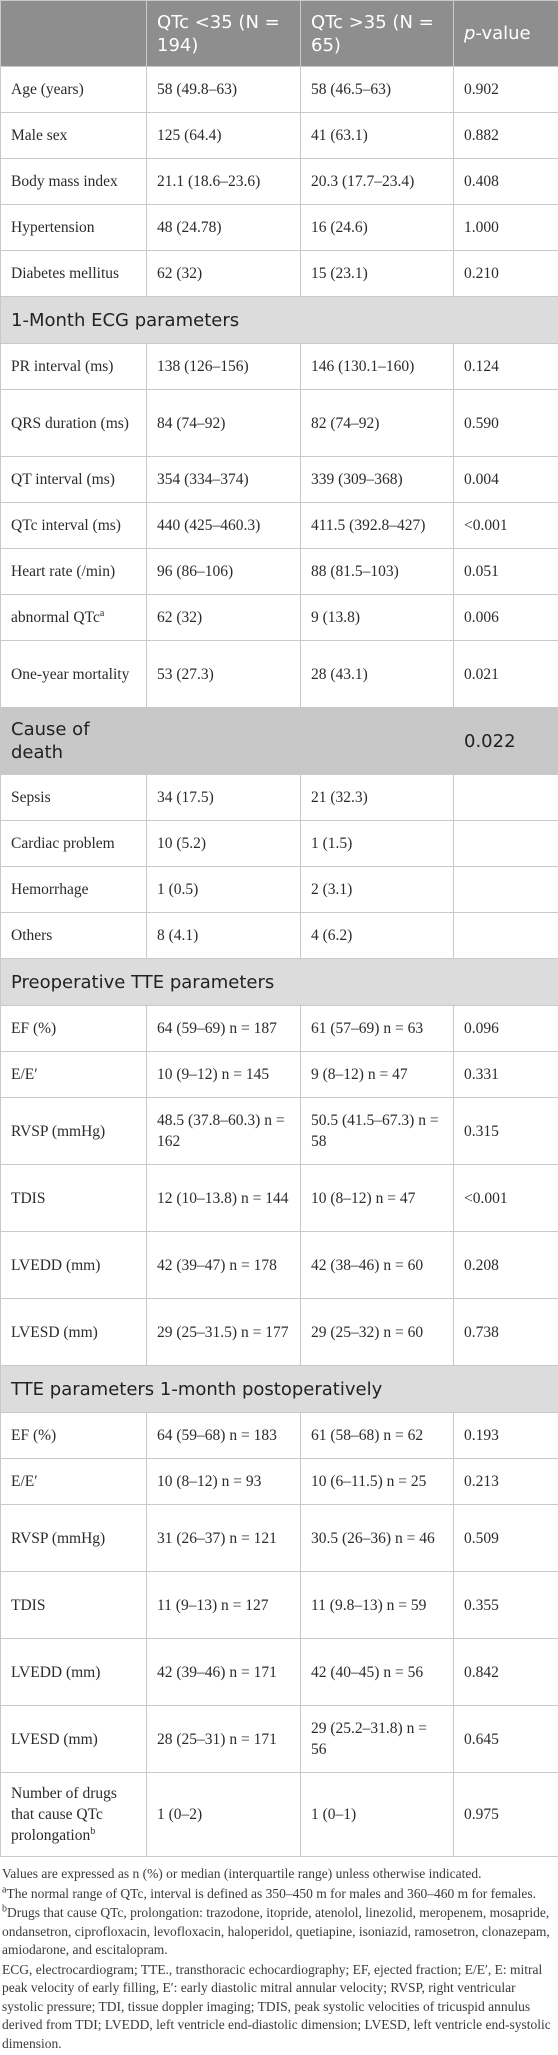 This screenshot has width=558, height=2055. Describe the element at coordinates (73, 135) in the screenshot. I see `row-label-cell: Male sex` at that location.